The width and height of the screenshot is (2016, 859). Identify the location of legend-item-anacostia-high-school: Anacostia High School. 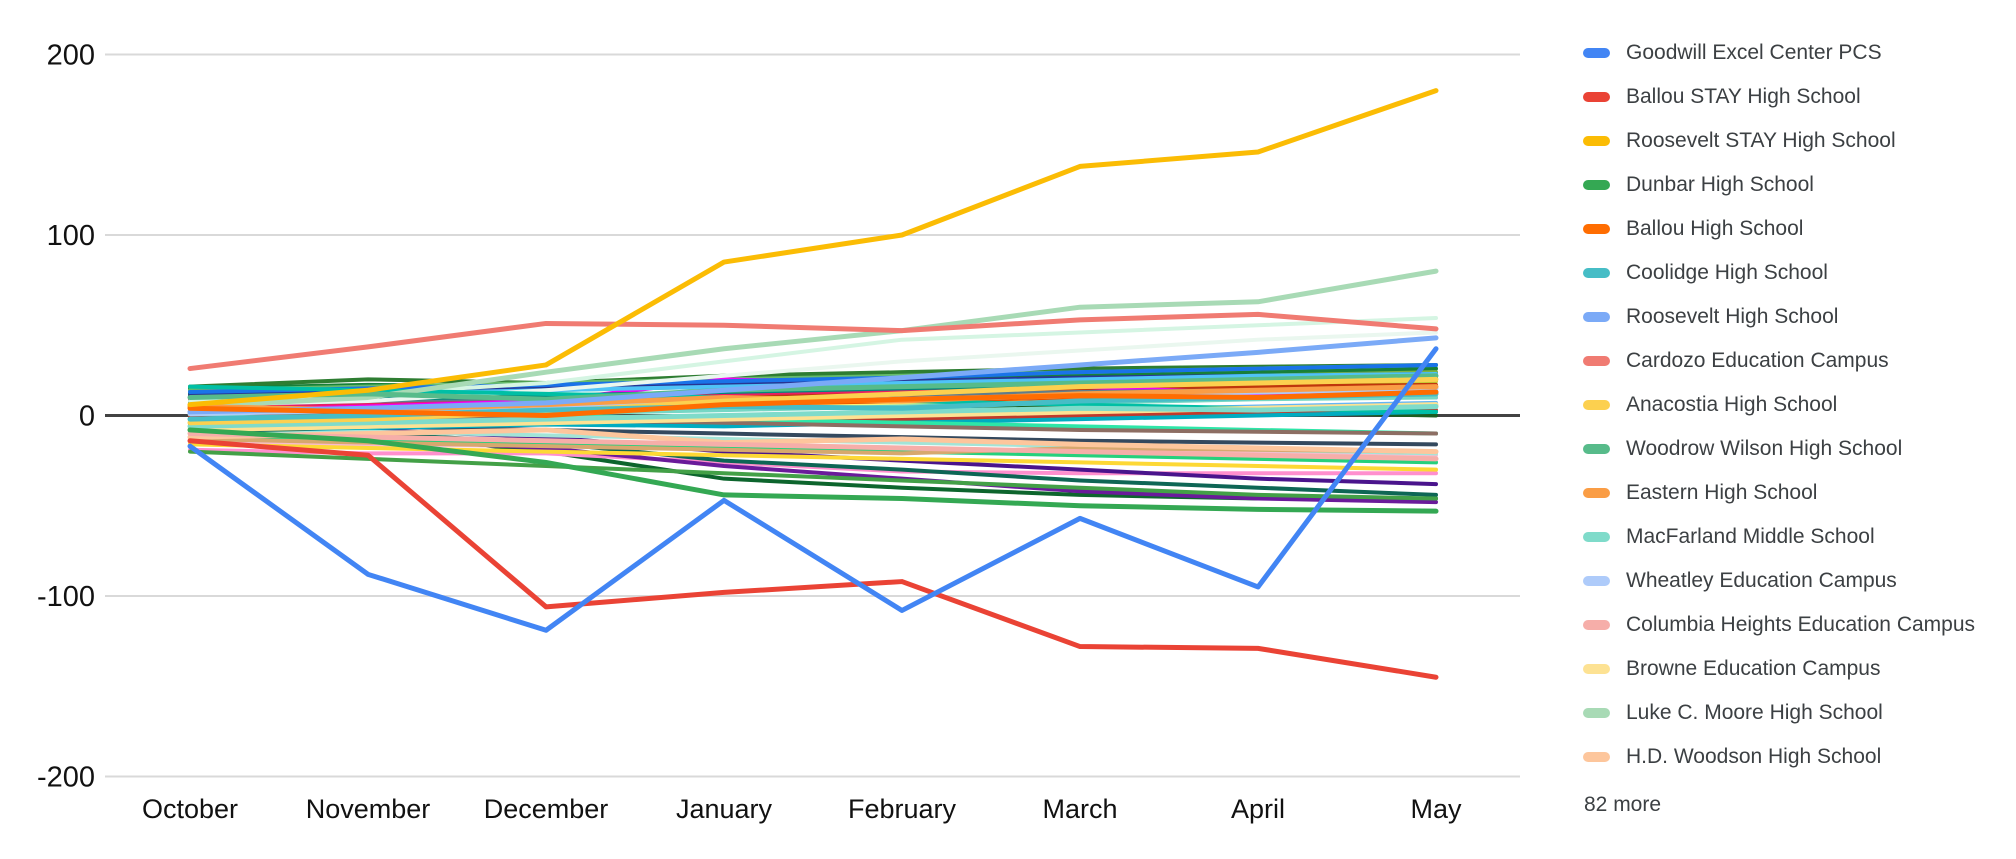
(1798, 405).